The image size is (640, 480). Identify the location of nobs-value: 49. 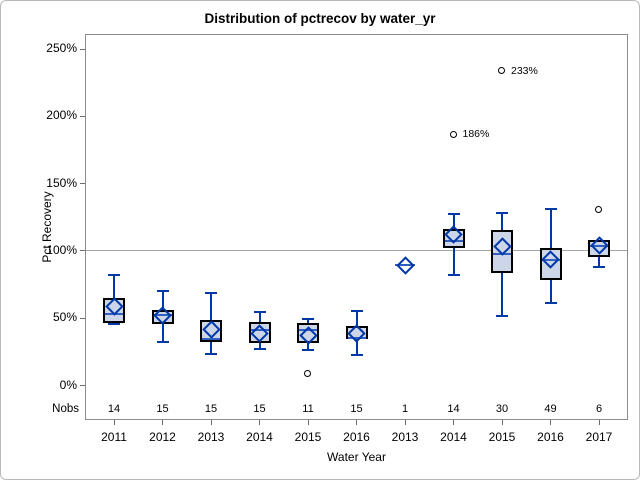
(550, 409).